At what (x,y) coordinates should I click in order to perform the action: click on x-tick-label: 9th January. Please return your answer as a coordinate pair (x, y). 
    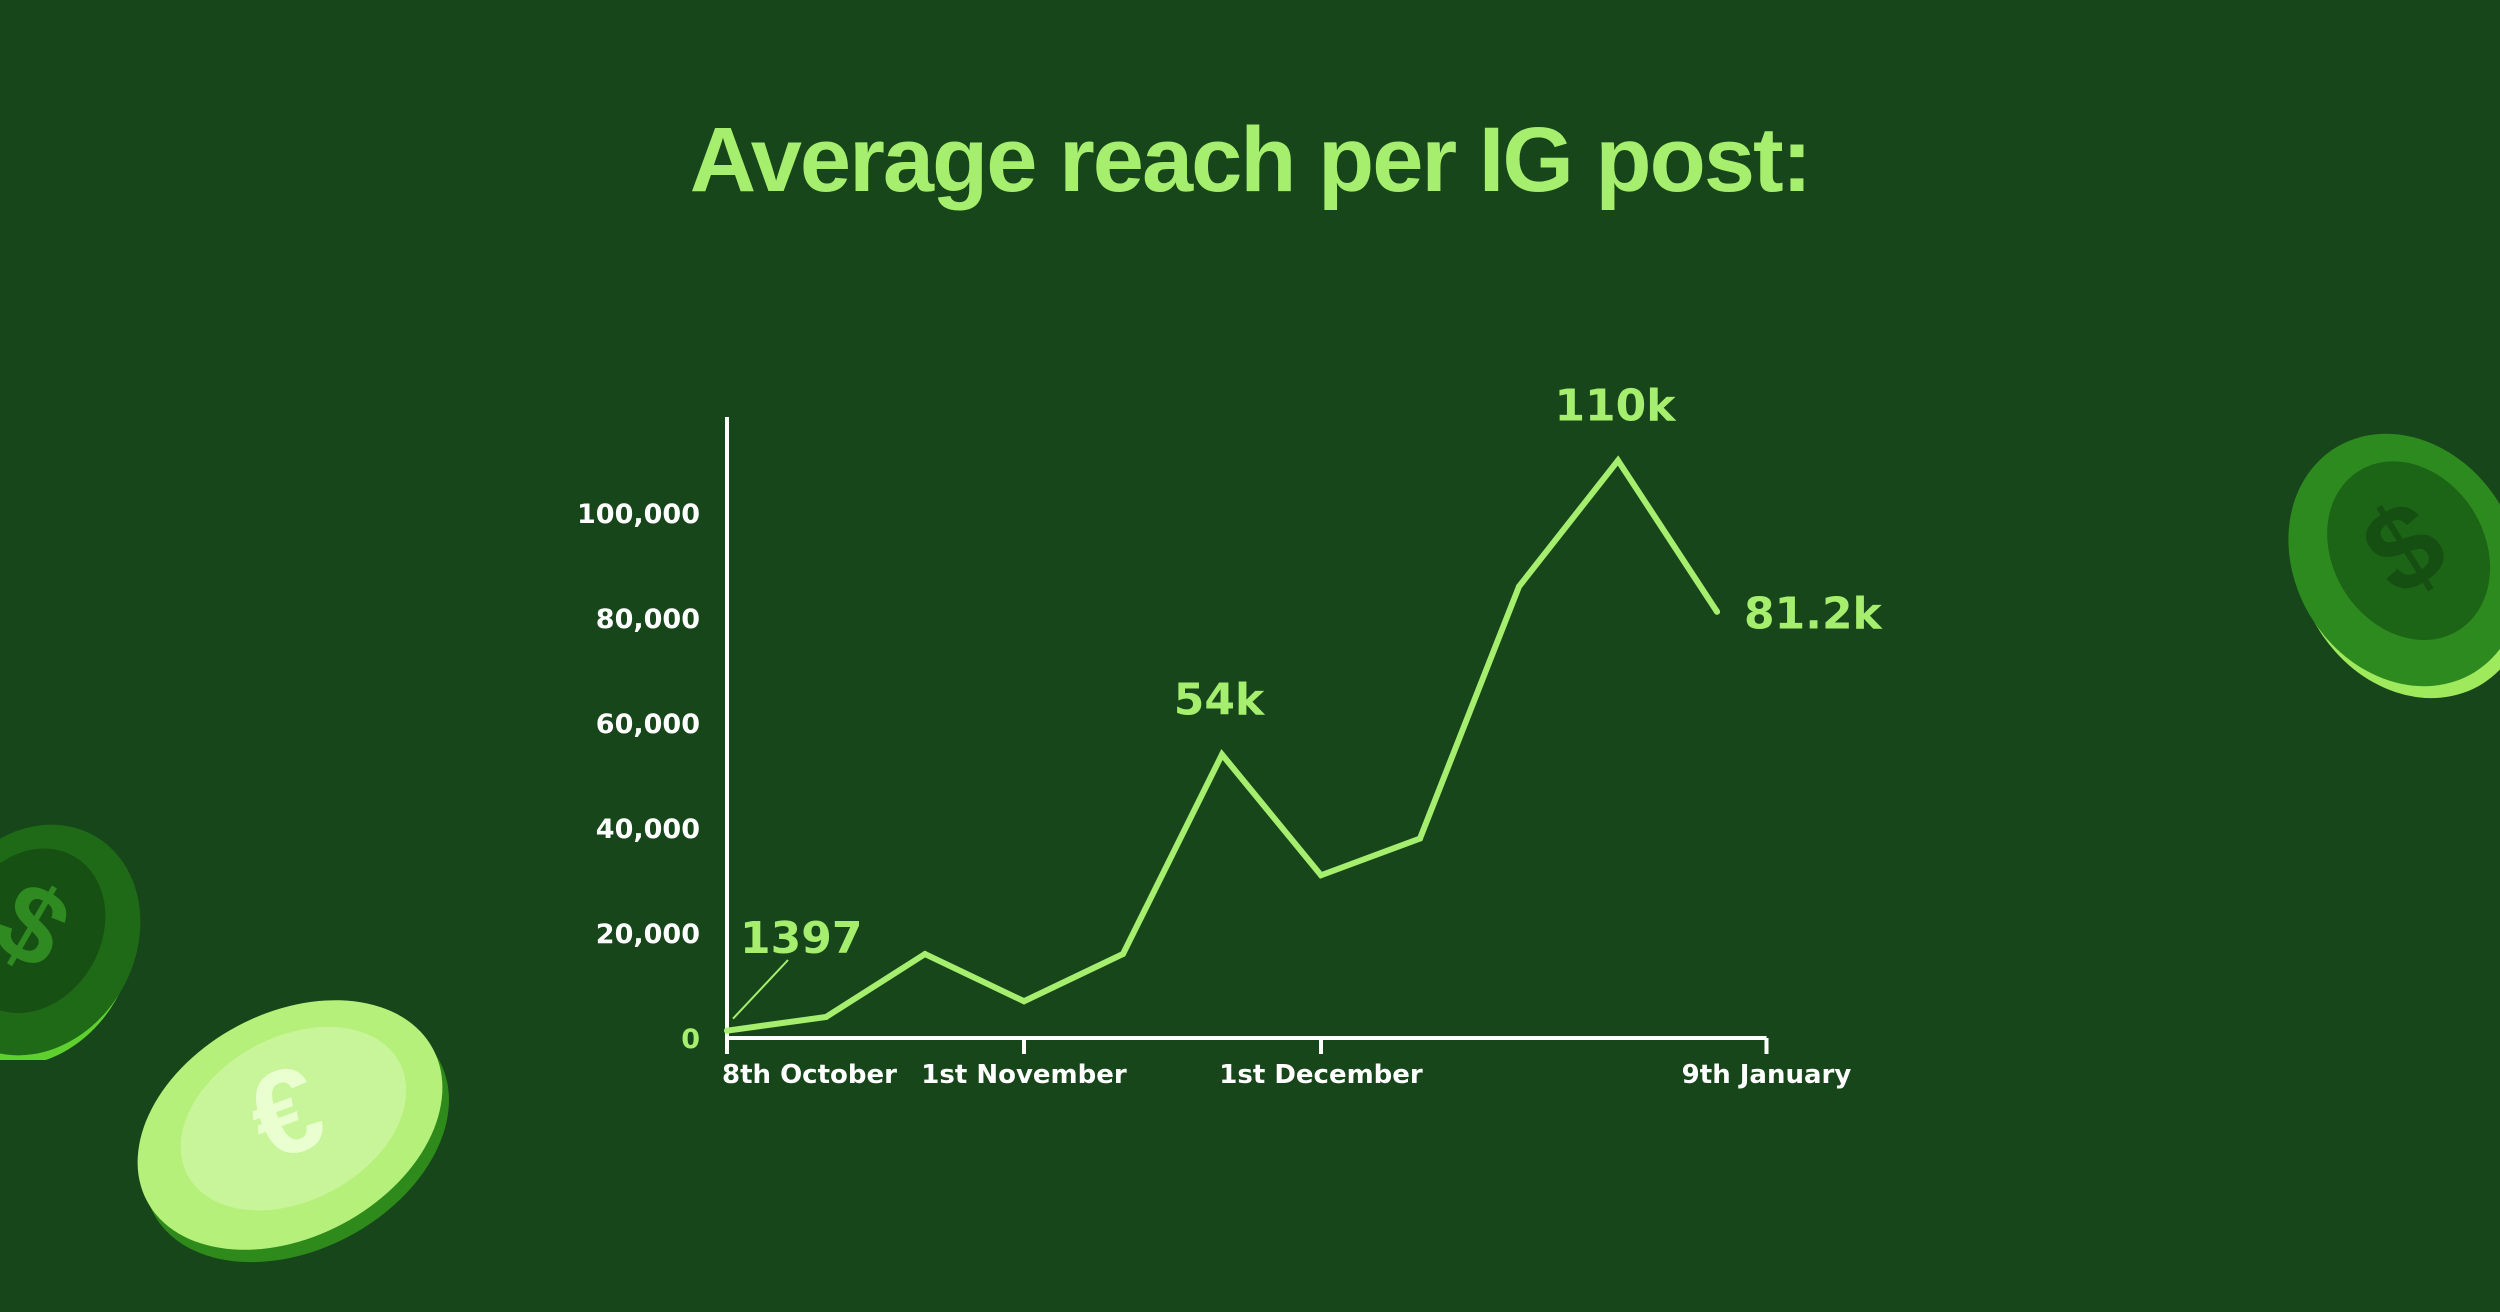
    Looking at the image, I should click on (1767, 1075).